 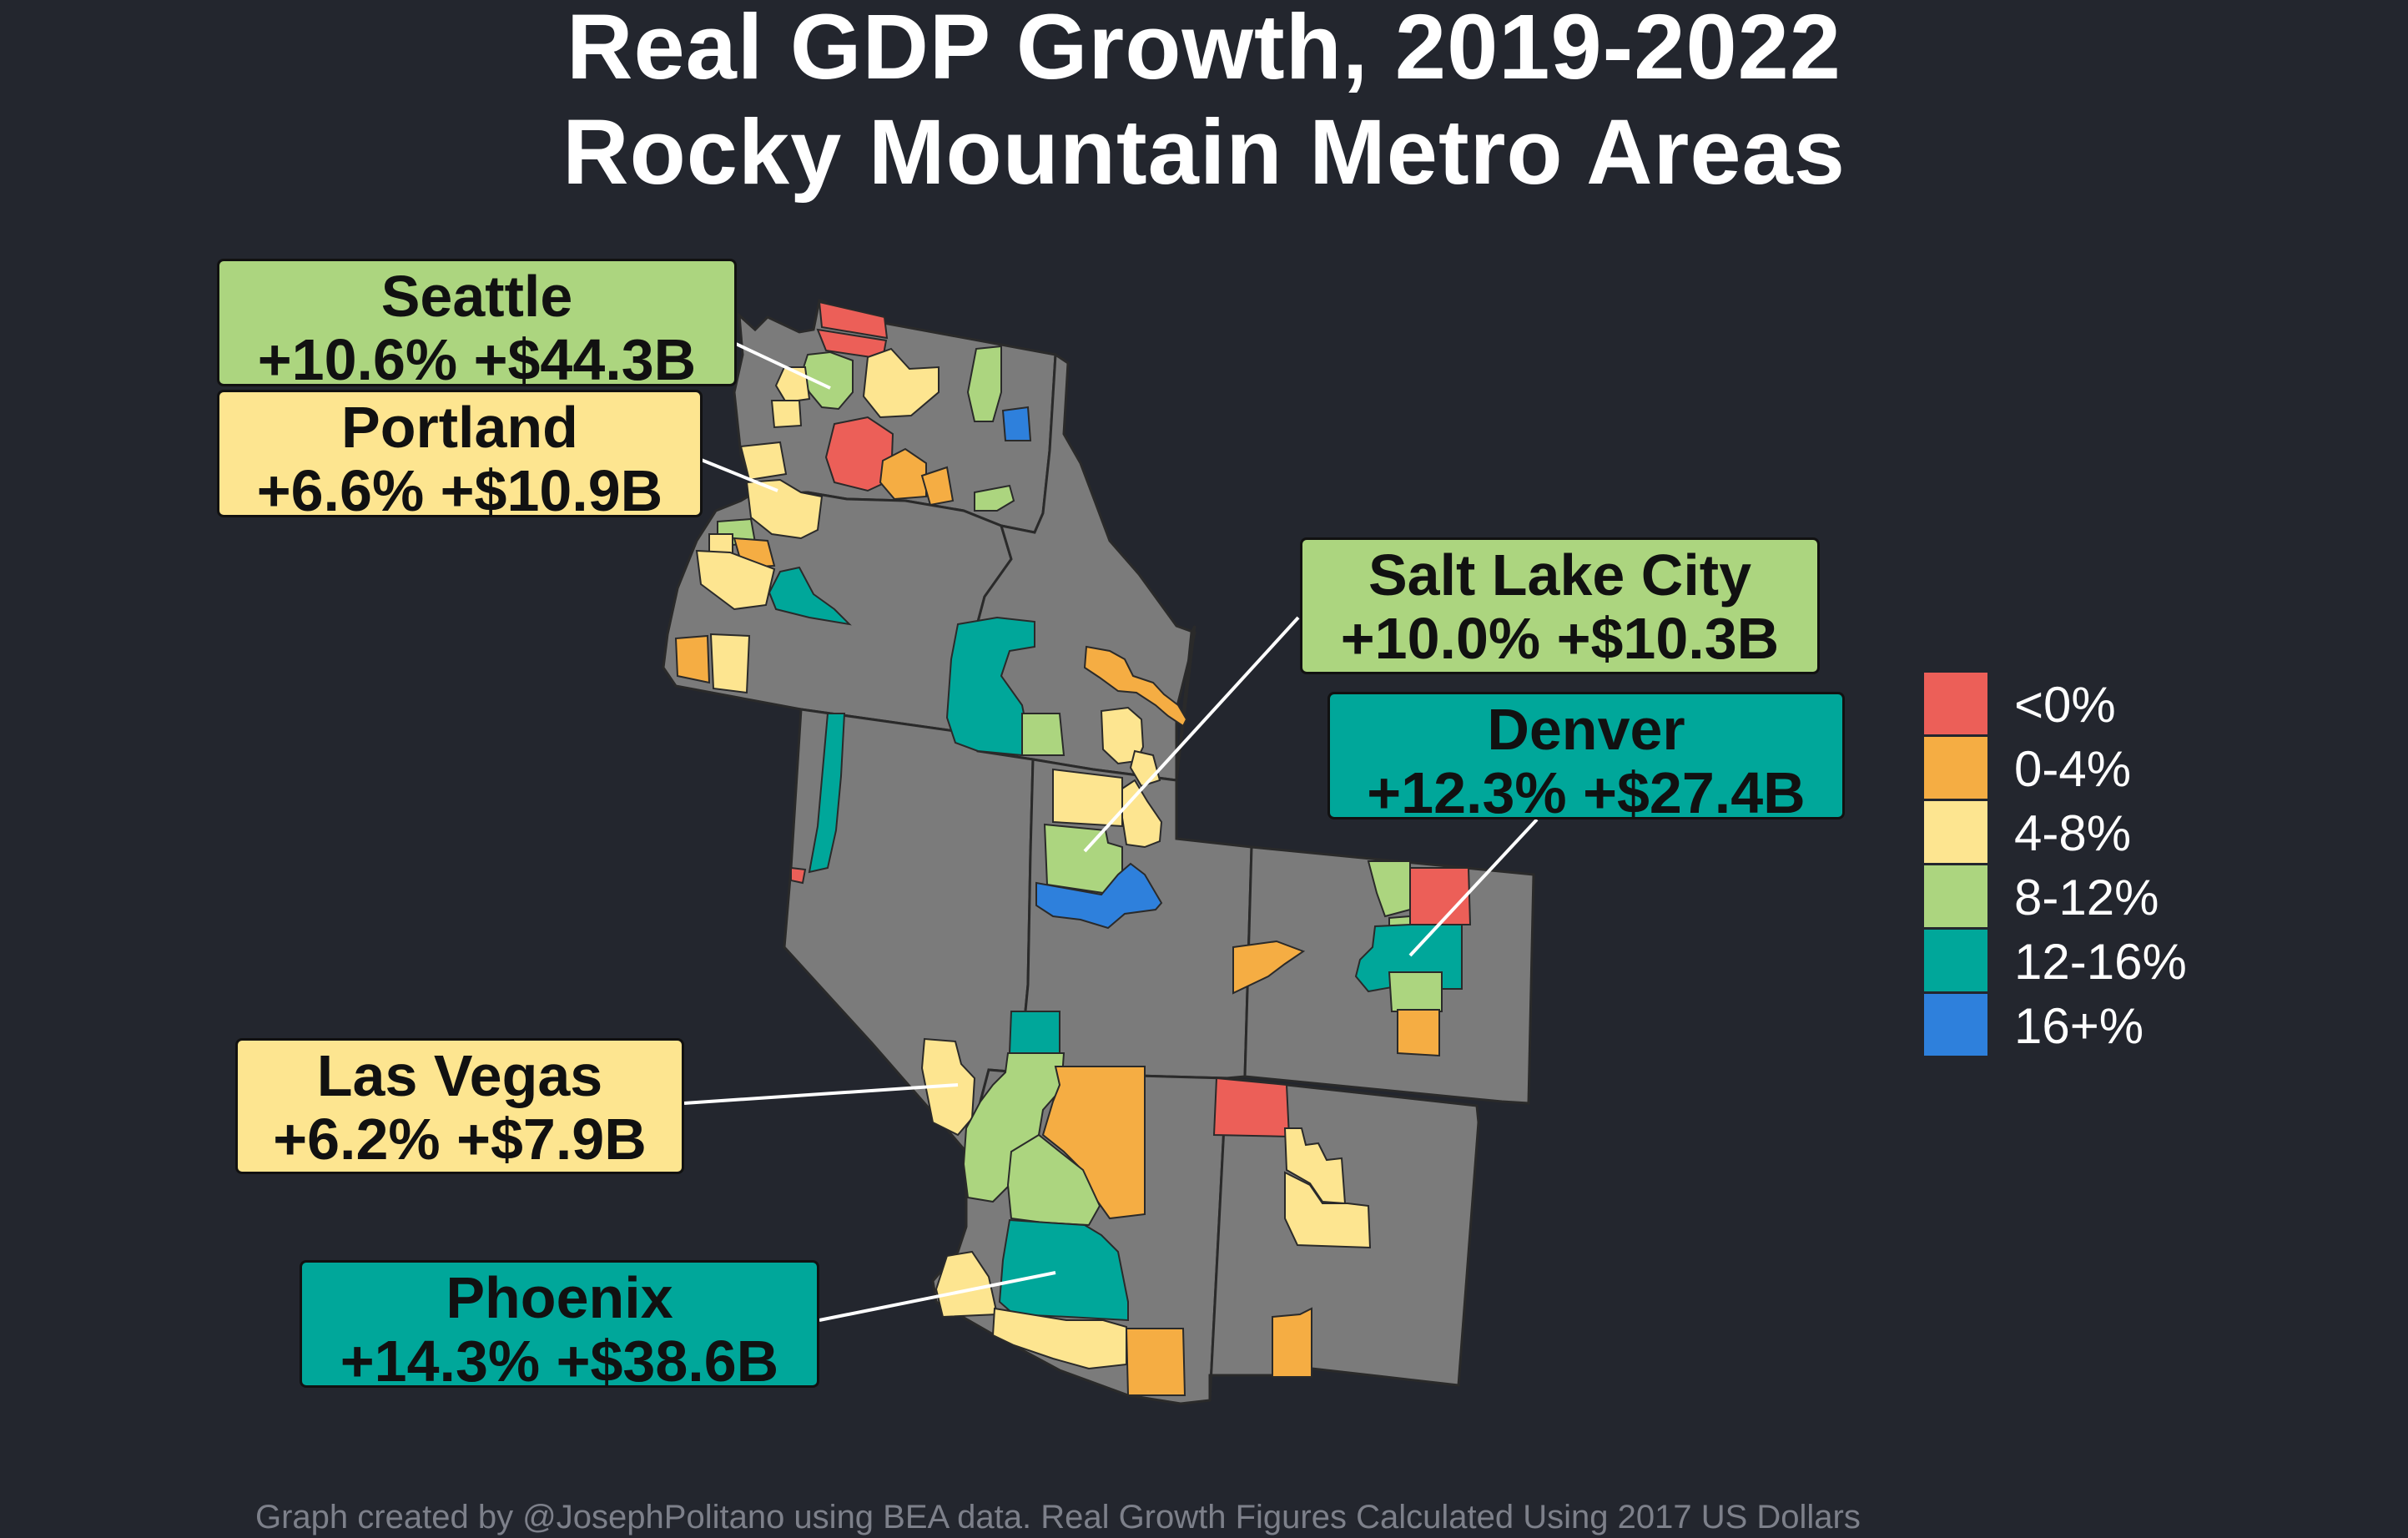 What do you see at coordinates (1059, 1338) in the screenshot?
I see `metro-tucson` at bounding box center [1059, 1338].